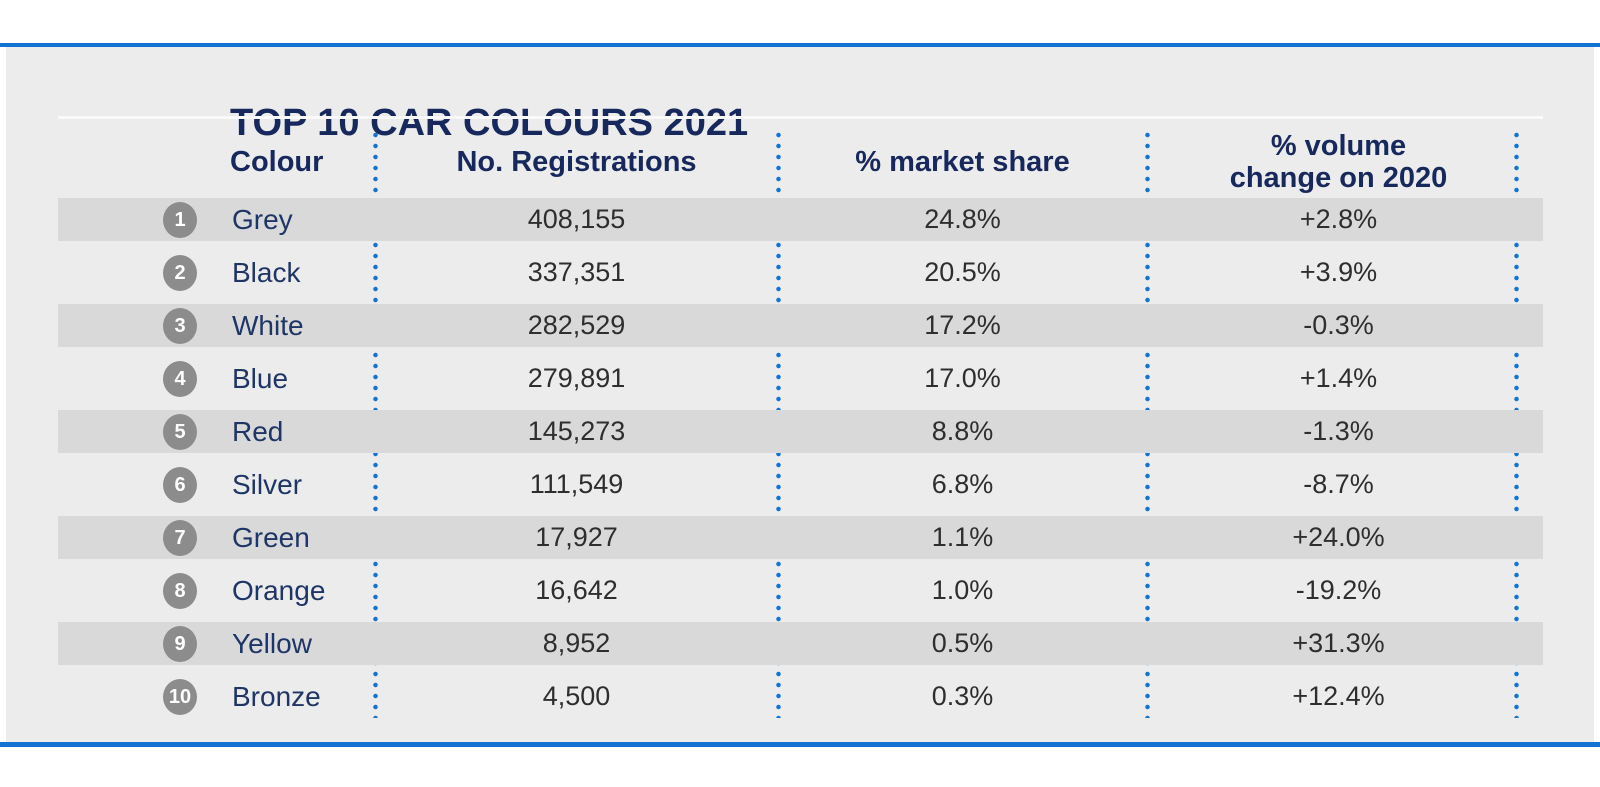 The width and height of the screenshot is (1600, 787). What do you see at coordinates (1338, 378) in the screenshot?
I see `volume-change-value: +1.4%` at bounding box center [1338, 378].